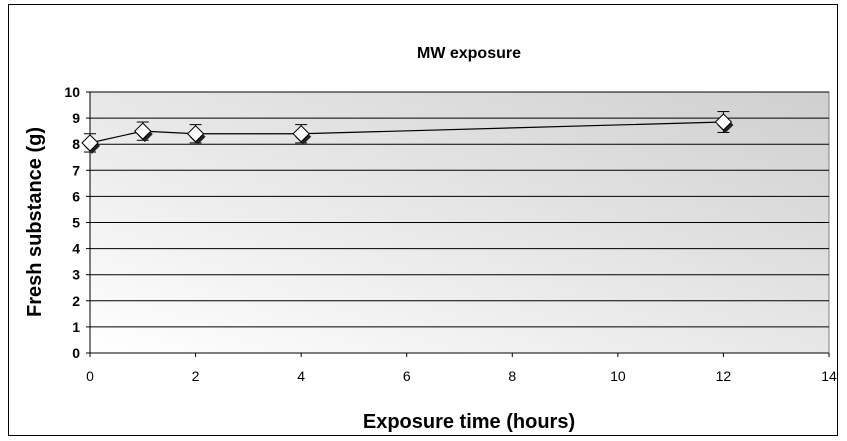 This screenshot has width=847, height=441. What do you see at coordinates (76, 353) in the screenshot?
I see `y-tick-label: 0` at bounding box center [76, 353].